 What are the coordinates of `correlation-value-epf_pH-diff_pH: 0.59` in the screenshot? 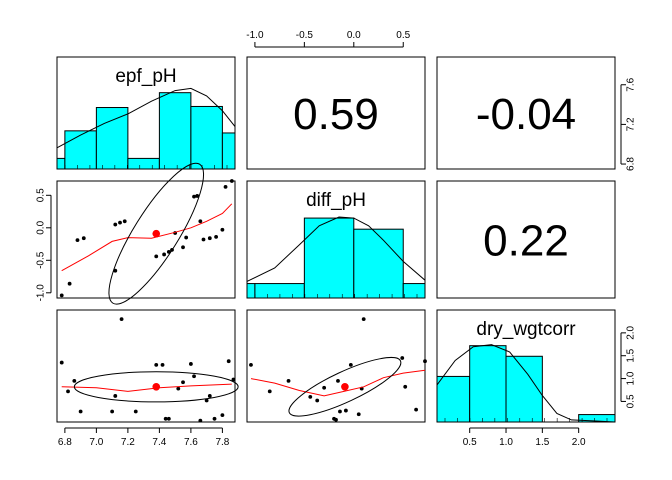 It's located at (336, 114).